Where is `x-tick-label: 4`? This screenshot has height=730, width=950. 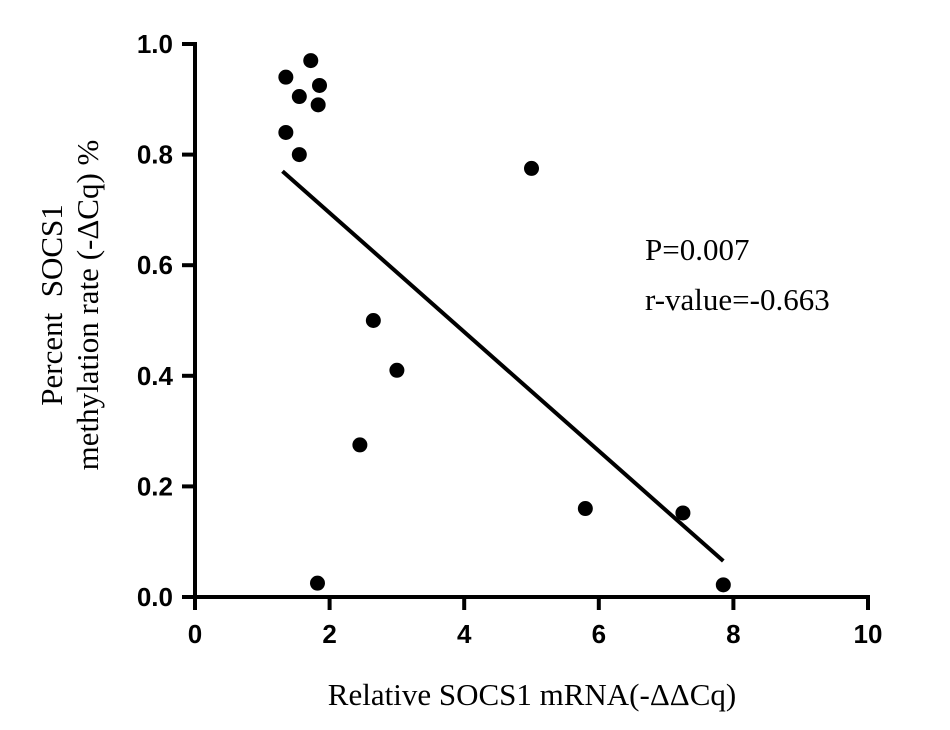
x-tick-label: 4 is located at coordinates (464, 634).